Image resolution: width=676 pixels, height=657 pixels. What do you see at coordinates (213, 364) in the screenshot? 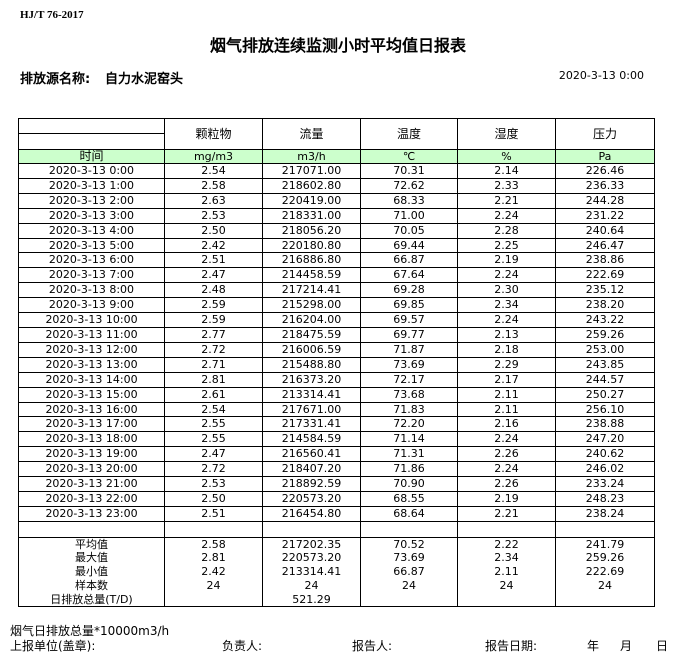
I see `data-cell: 2.71` at bounding box center [213, 364].